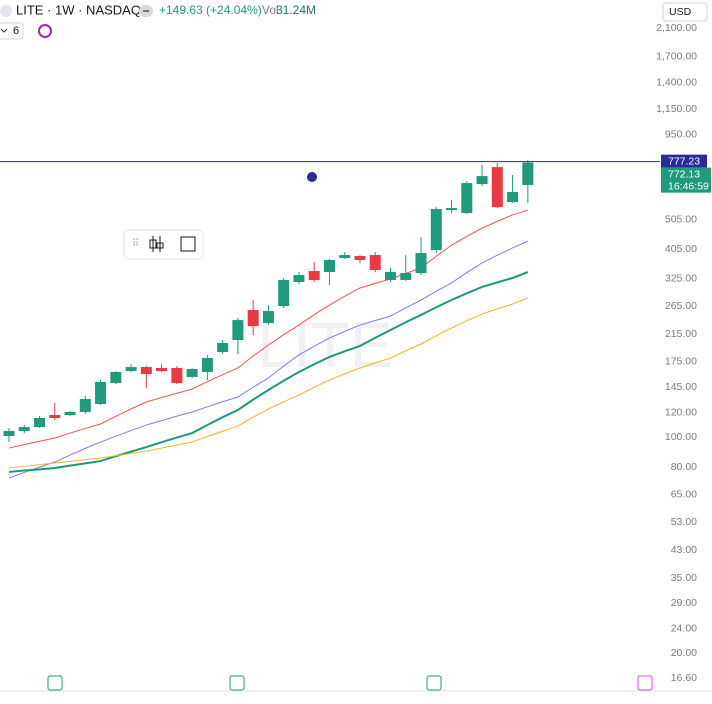 The height and width of the screenshot is (704, 712). Describe the element at coordinates (681, 387) in the screenshot. I see `y-tick-label: 145.00` at that location.